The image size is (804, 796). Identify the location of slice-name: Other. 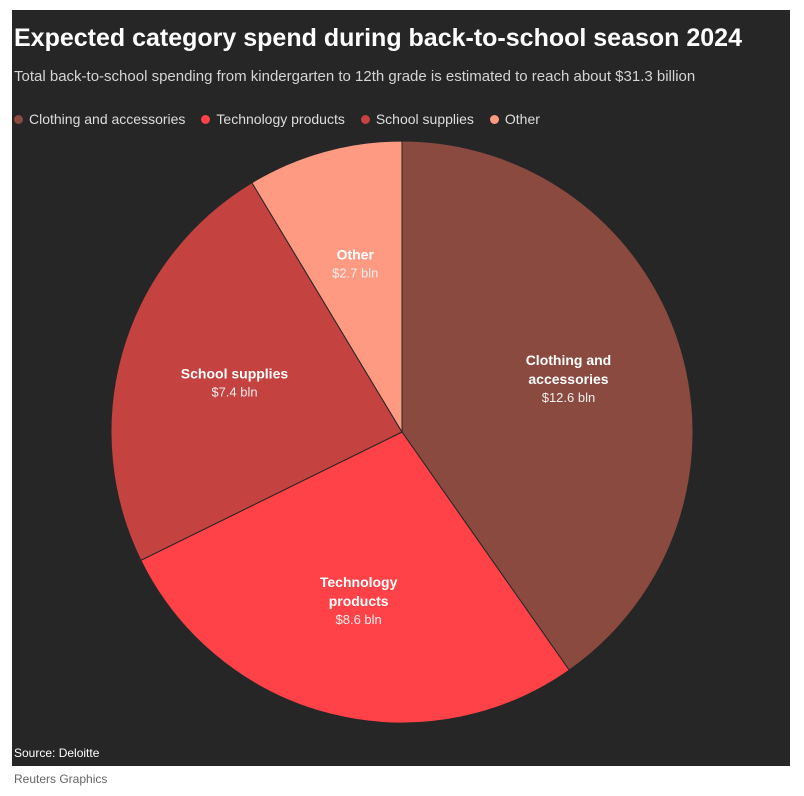
(355, 254).